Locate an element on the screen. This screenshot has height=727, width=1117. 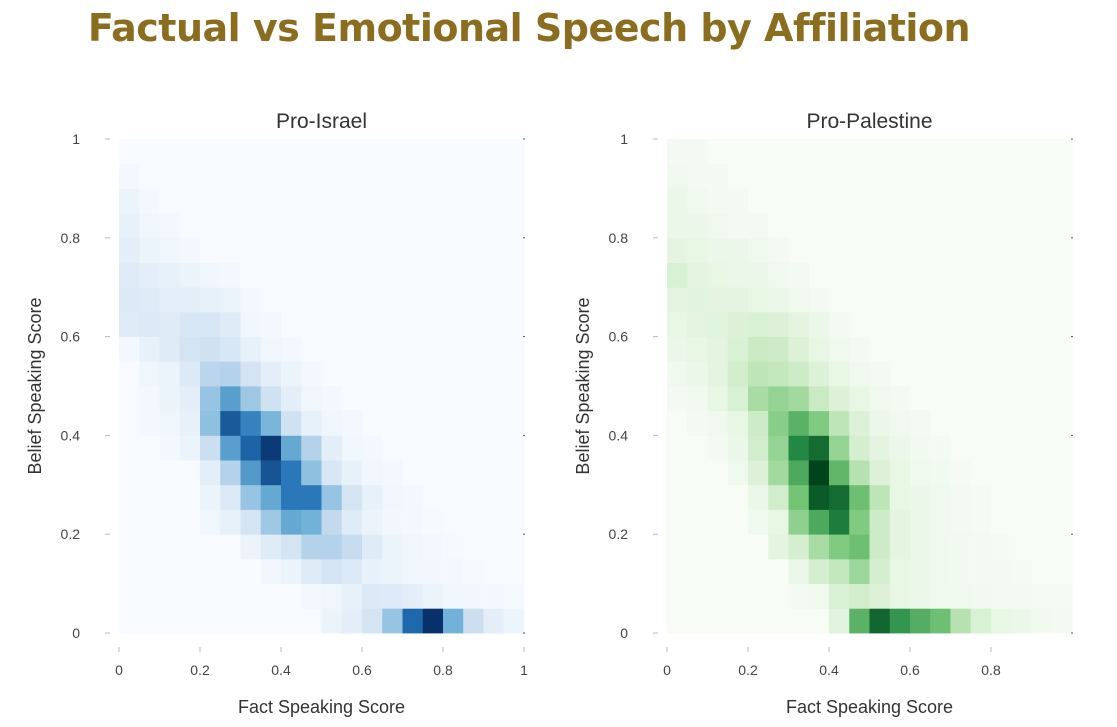
y-tick-label: 1 is located at coordinates (624, 139).